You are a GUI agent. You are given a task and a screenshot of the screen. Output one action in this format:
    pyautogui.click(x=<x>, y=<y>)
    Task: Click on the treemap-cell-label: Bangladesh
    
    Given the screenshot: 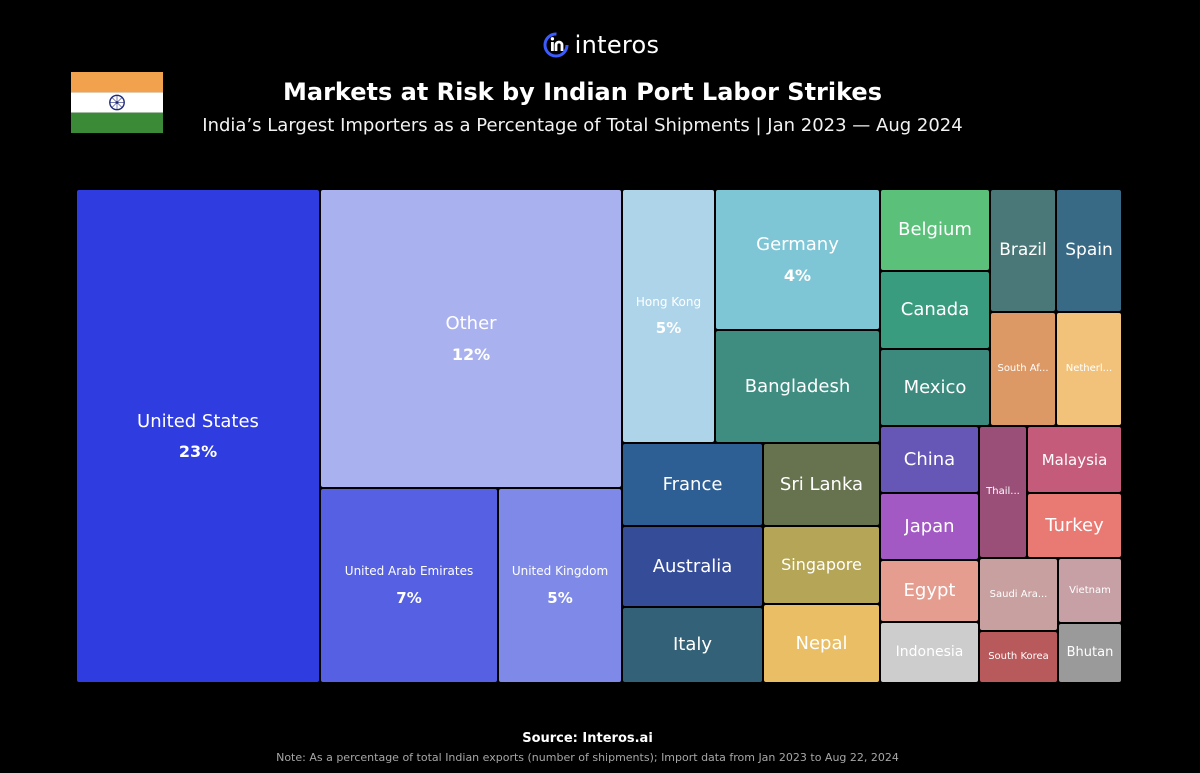 What is the action you would take?
    pyautogui.click(x=797, y=386)
    